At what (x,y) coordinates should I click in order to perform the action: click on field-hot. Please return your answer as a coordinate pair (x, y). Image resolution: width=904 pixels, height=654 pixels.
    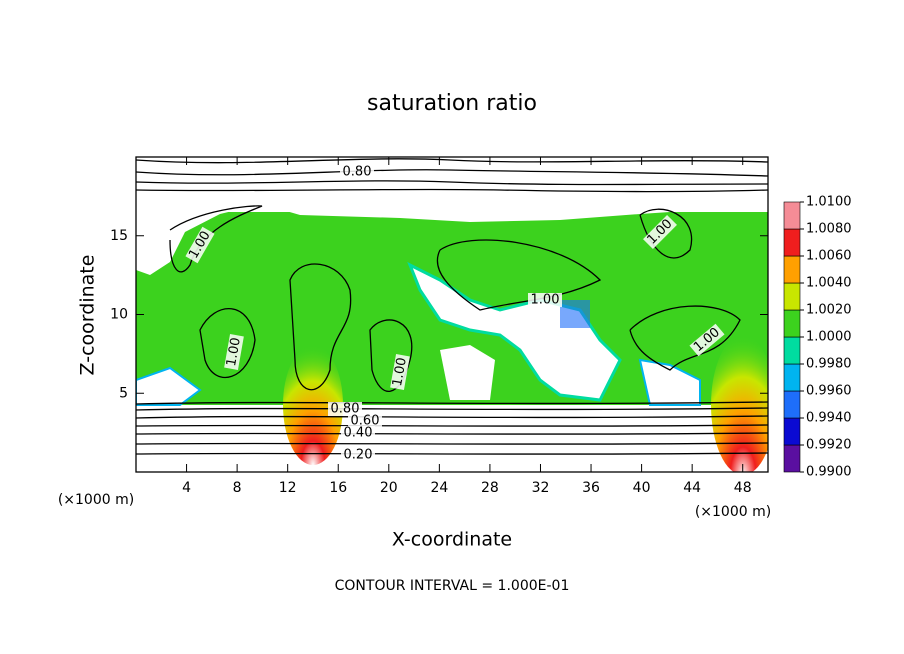
    Looking at the image, I should click on (739, 403).